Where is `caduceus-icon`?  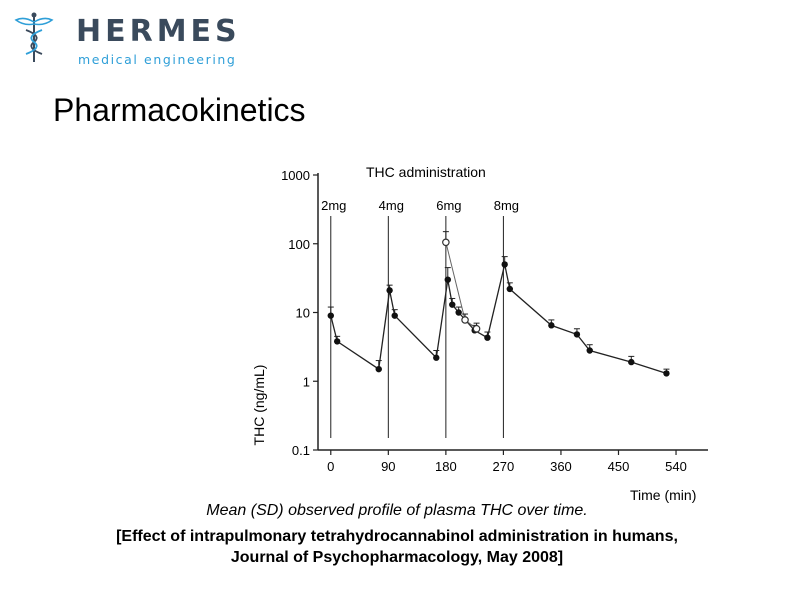 caduceus-icon is located at coordinates (34, 37).